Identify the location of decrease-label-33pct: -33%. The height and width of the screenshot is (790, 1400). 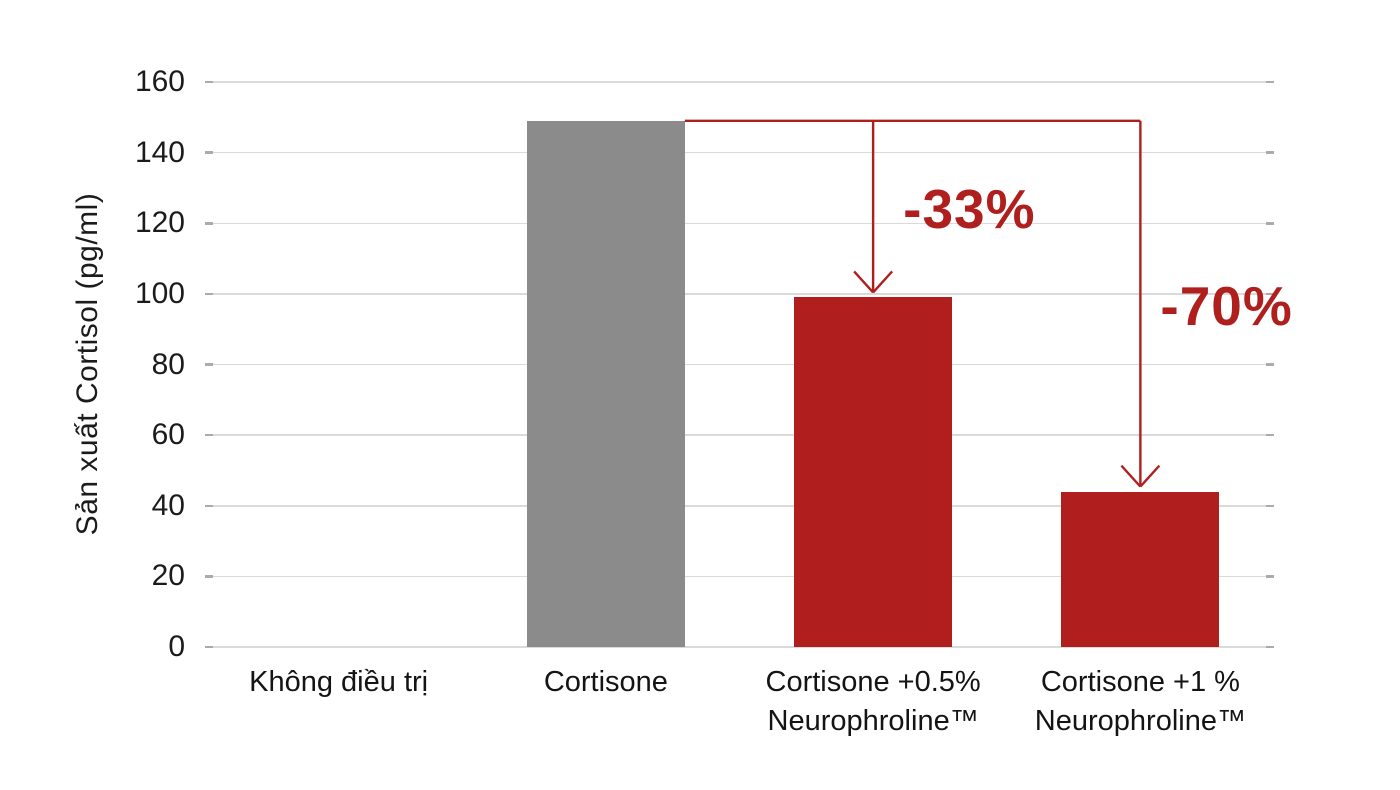
(969, 209).